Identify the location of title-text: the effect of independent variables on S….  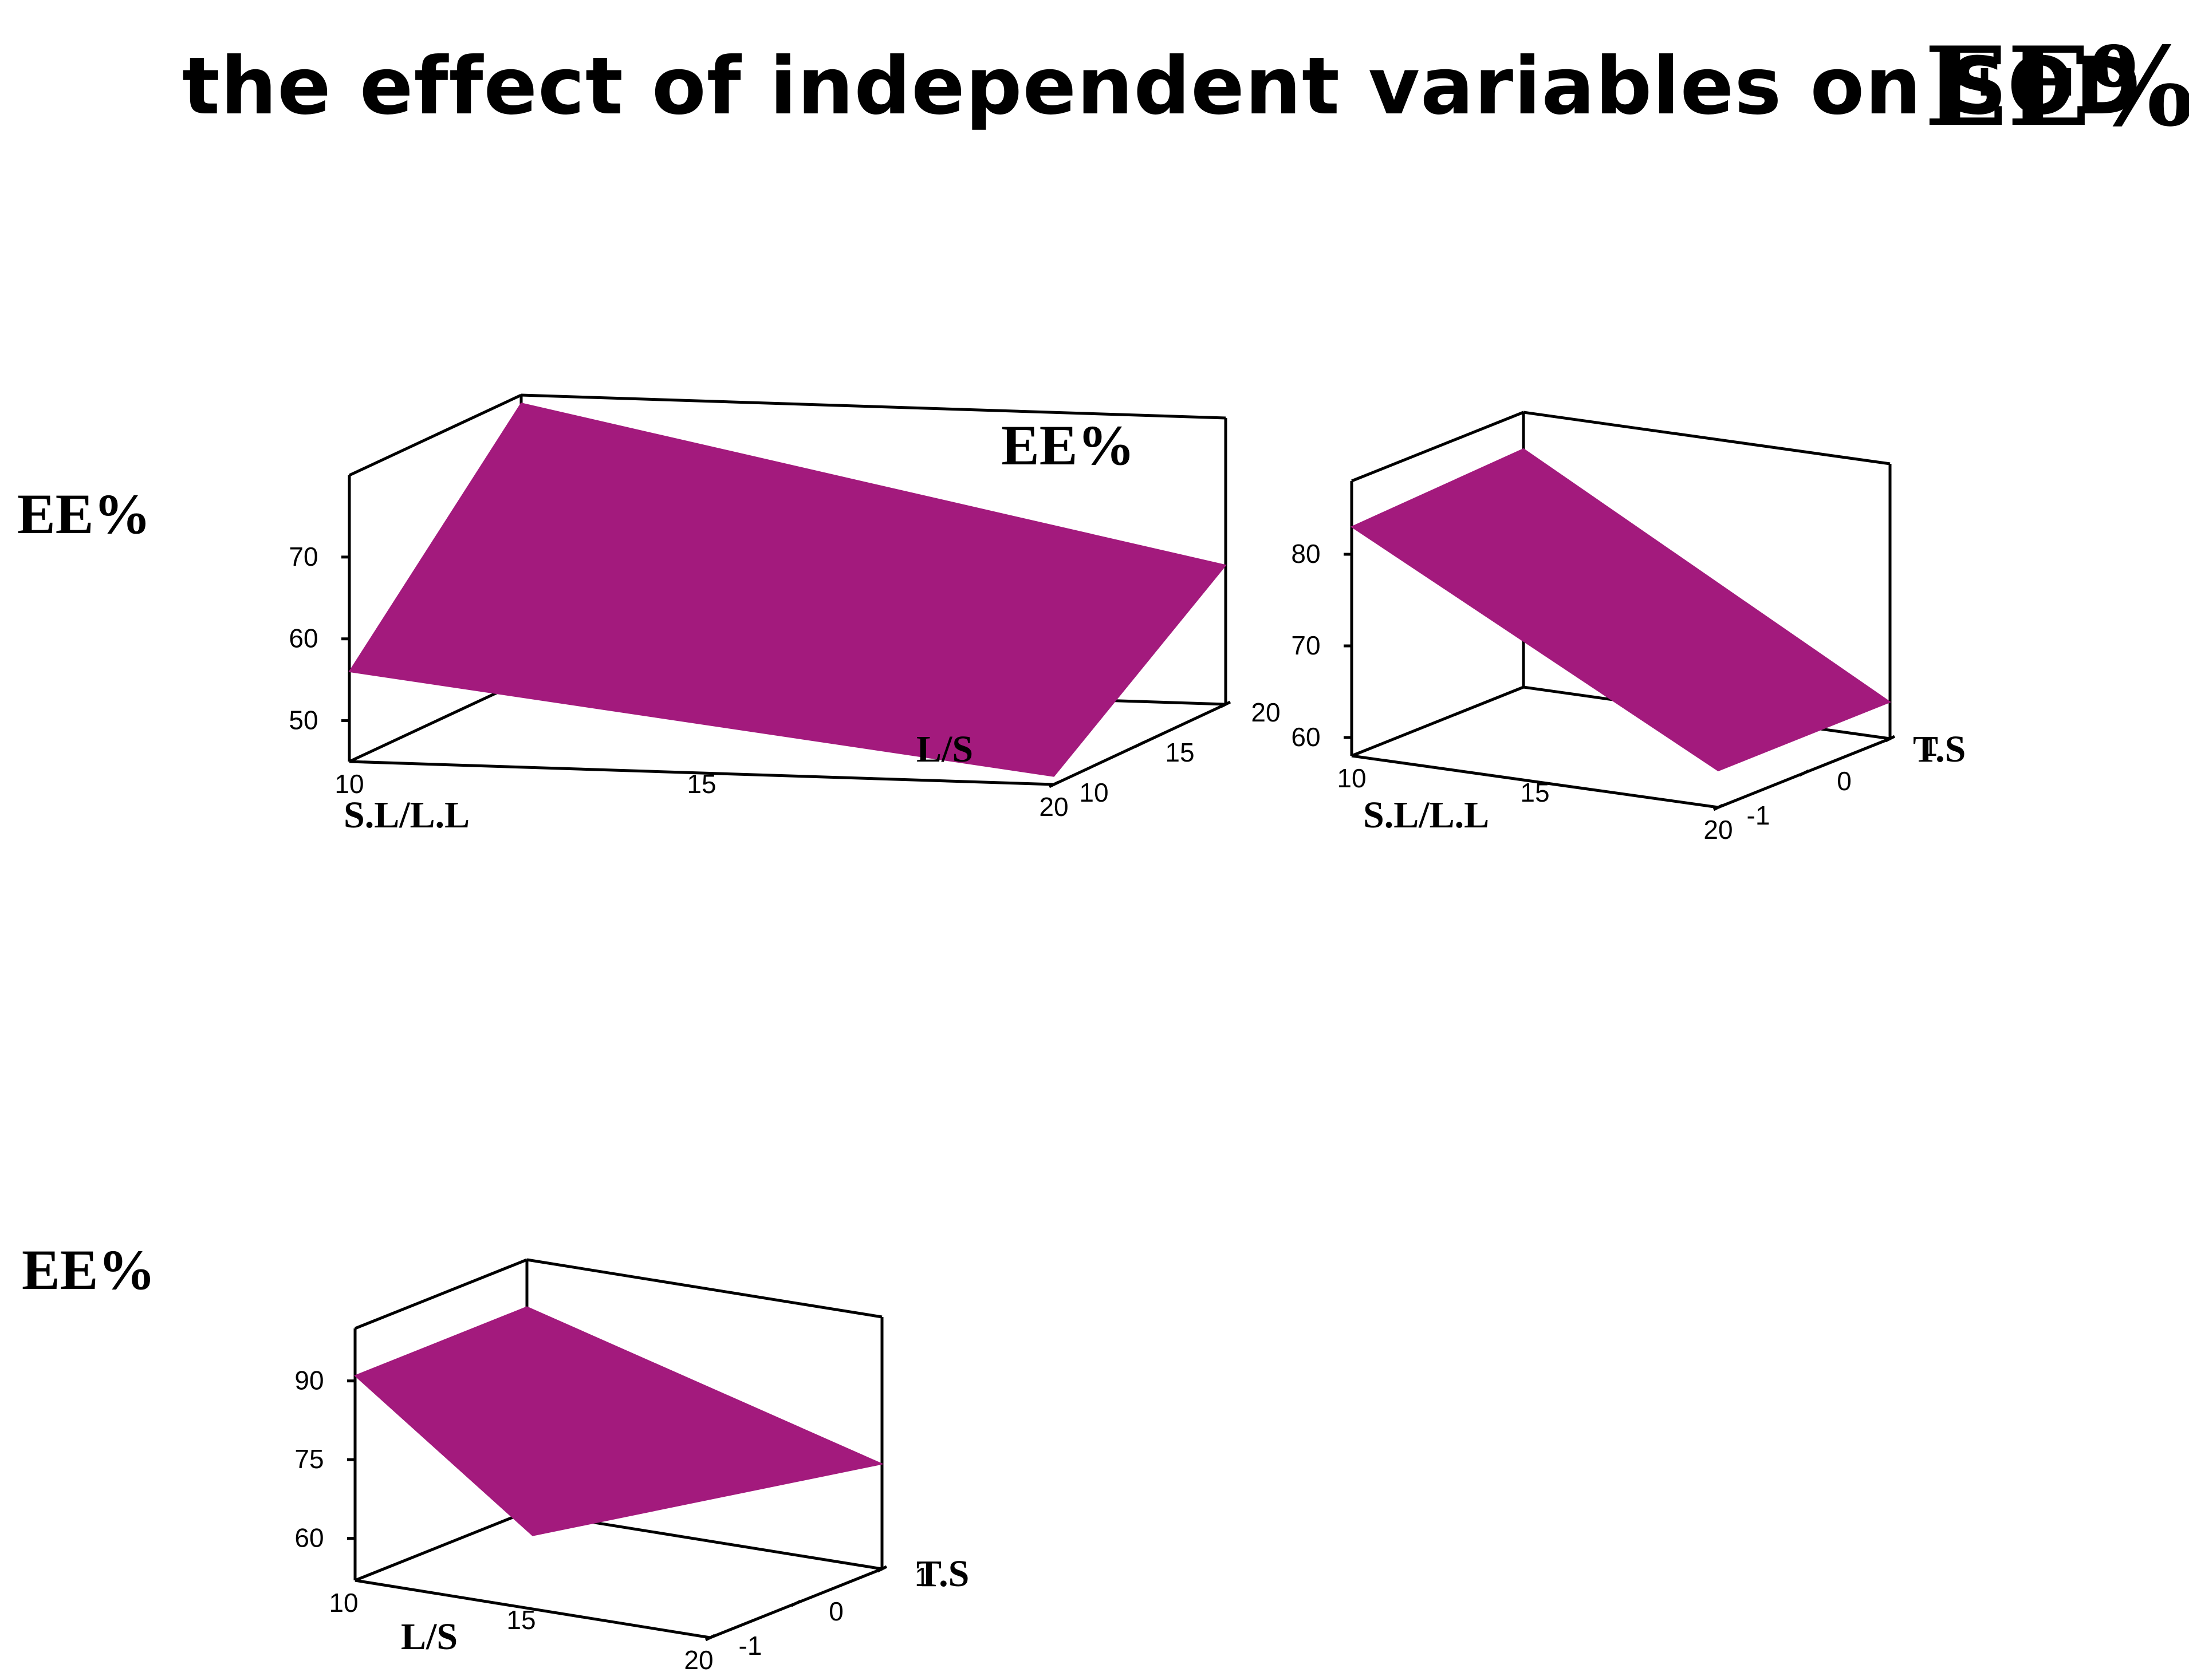
(1161, 86).